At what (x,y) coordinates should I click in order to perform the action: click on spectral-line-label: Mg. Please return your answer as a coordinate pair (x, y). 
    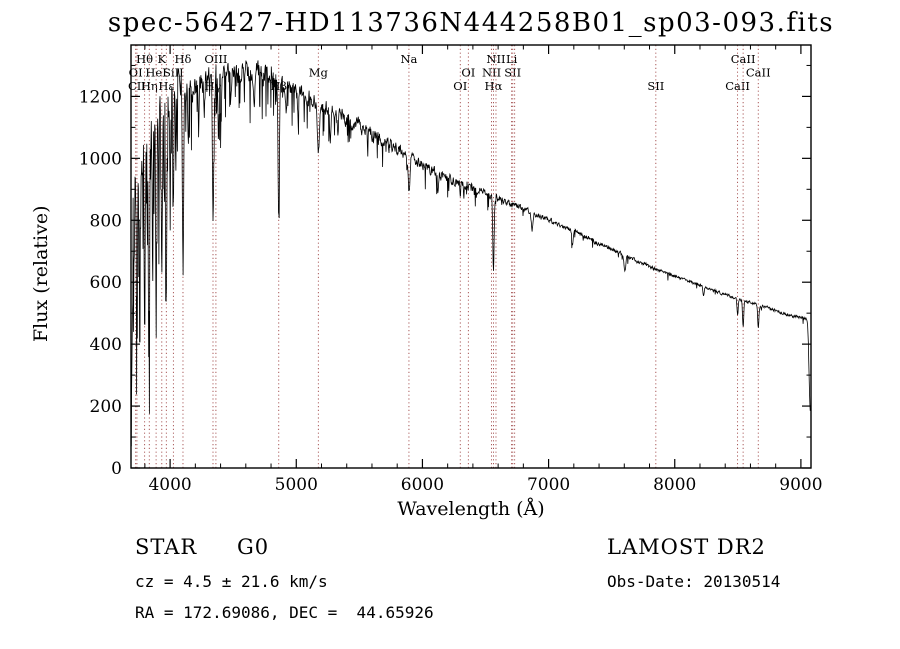
    Looking at the image, I should click on (319, 73).